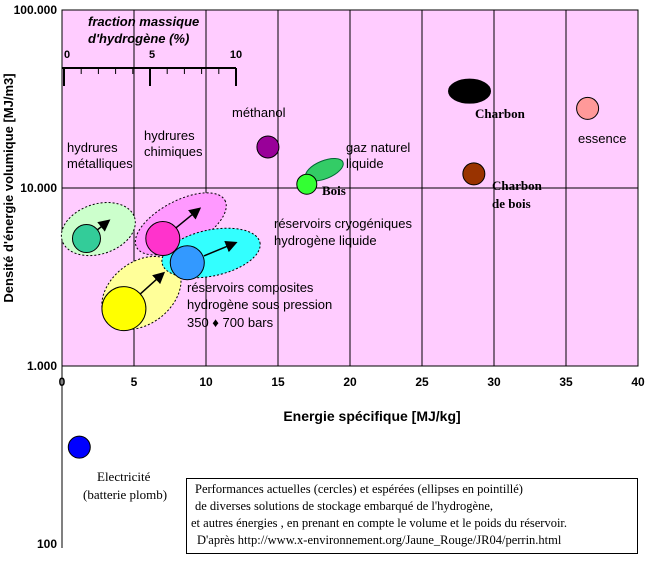 This screenshot has width=646, height=562. Describe the element at coordinates (38, 188) in the screenshot. I see `y-tick-label: 10.000` at that location.